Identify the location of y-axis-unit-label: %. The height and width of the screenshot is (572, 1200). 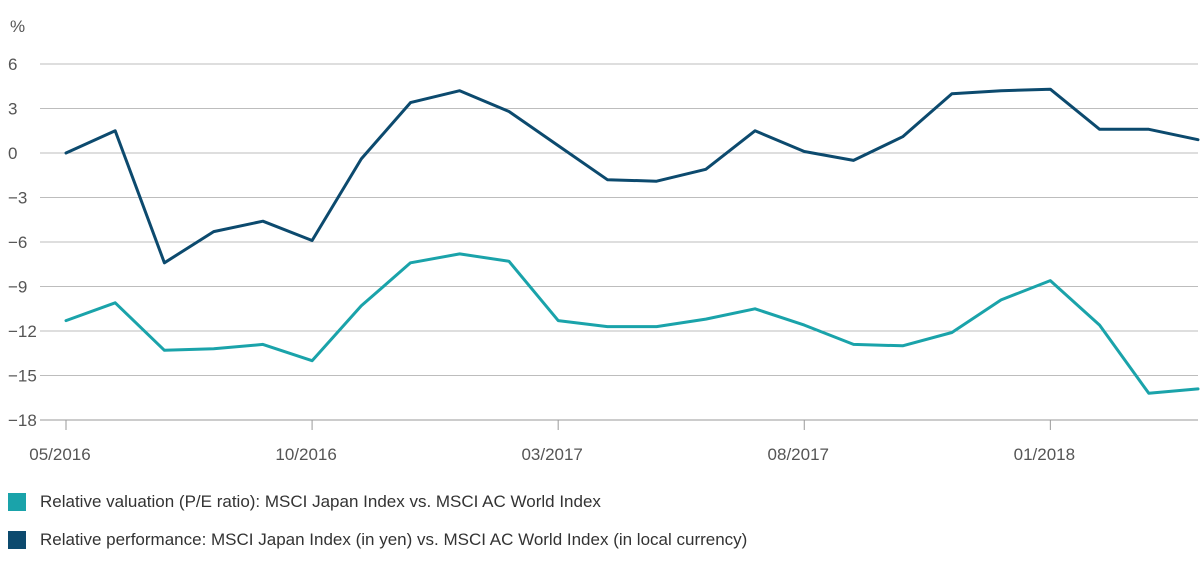
(17, 26).